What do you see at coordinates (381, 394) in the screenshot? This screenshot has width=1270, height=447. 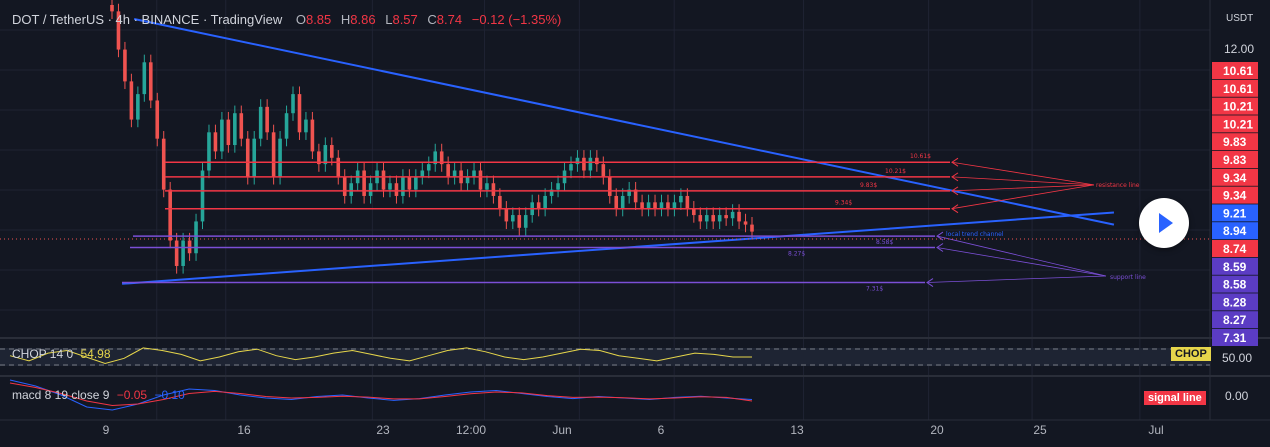 I see `signal-series-line` at bounding box center [381, 394].